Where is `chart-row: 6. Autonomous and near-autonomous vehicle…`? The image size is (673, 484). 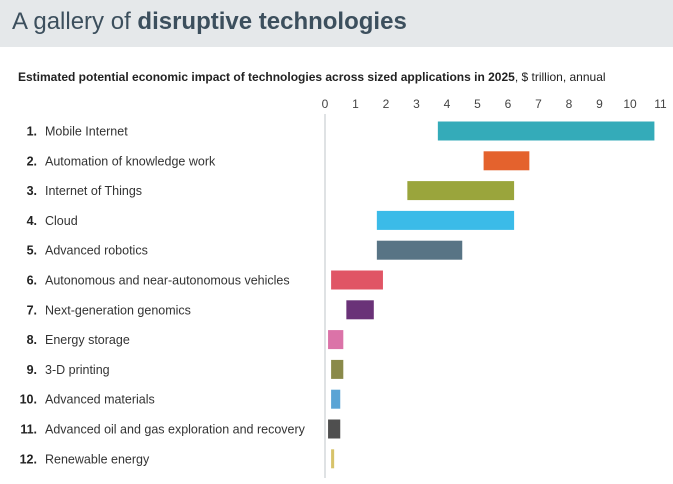 chart-row: 6. Autonomous and near-autonomous vehicle… is located at coordinates (205, 280).